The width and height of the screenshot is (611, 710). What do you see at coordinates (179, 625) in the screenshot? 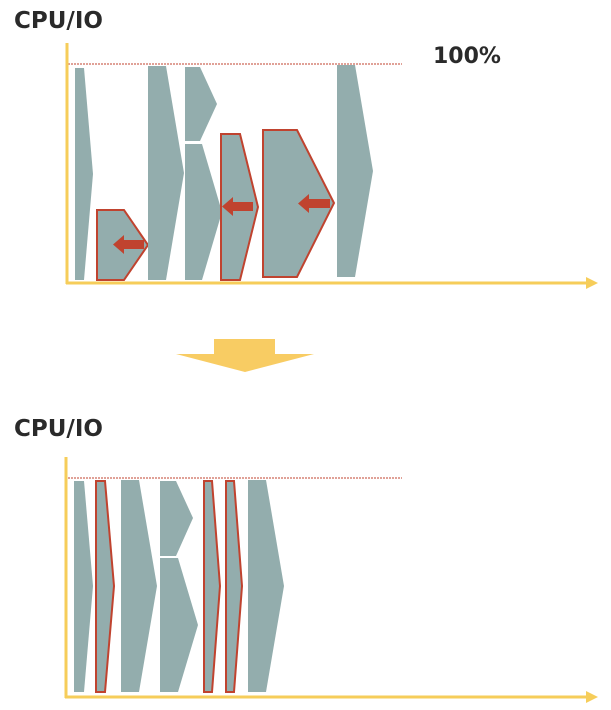
I see `bottom-task-4b` at bounding box center [179, 625].